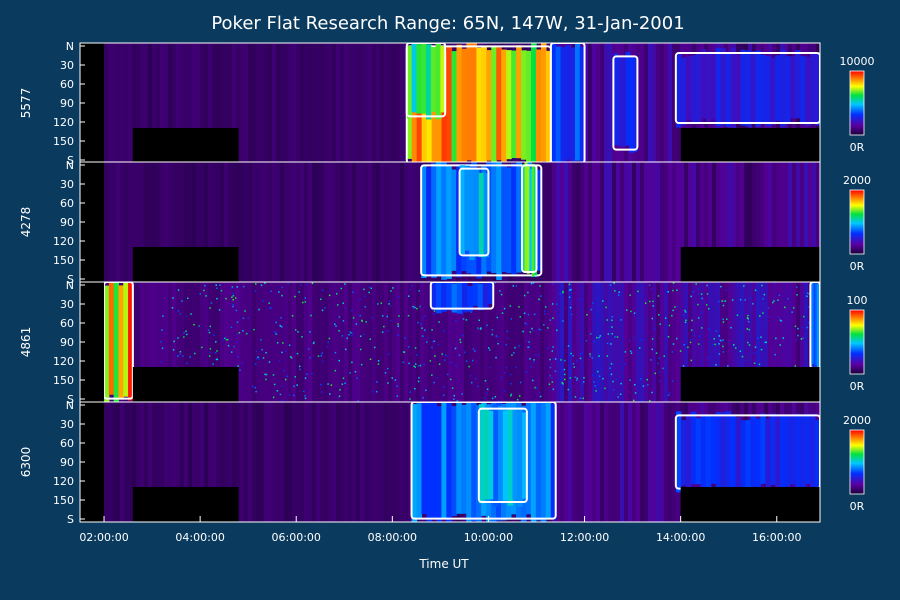 The image size is (900, 600). What do you see at coordinates (63, 241) in the screenshot?
I see `y-tick-label: 120` at bounding box center [63, 241].